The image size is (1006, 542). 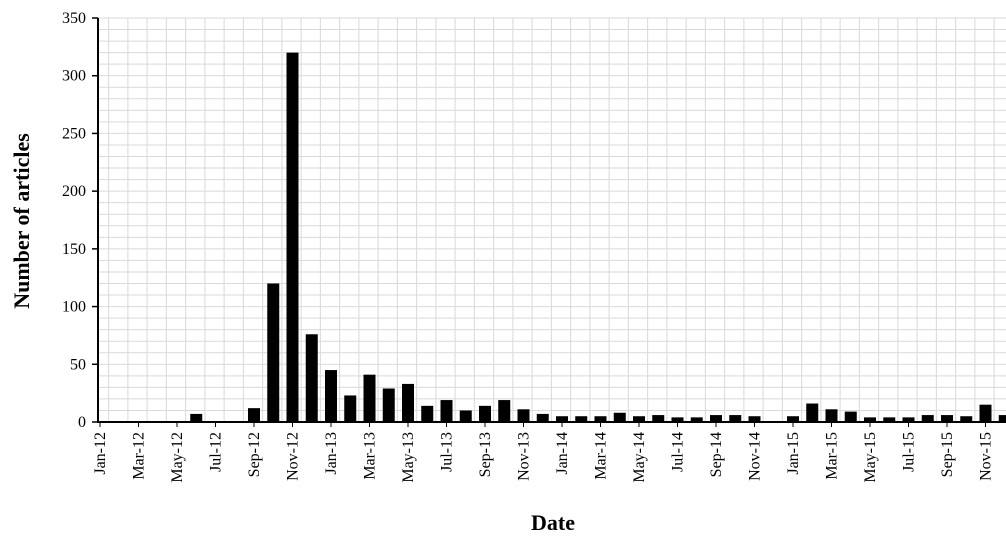 I want to click on x-tick-label: Jul-12, so click(x=216, y=452).